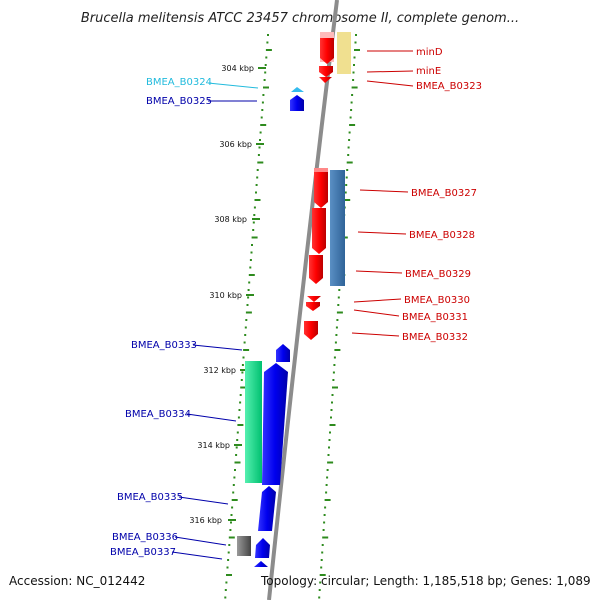 The height and width of the screenshot is (600, 600). Describe the element at coordinates (275, 424) in the screenshot. I see `gene-BMEA_B0334` at that location.